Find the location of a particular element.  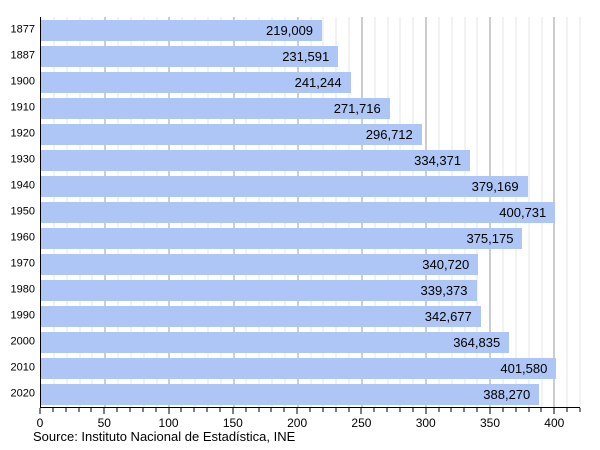

y-axis-label: 2020 is located at coordinates (22, 393).